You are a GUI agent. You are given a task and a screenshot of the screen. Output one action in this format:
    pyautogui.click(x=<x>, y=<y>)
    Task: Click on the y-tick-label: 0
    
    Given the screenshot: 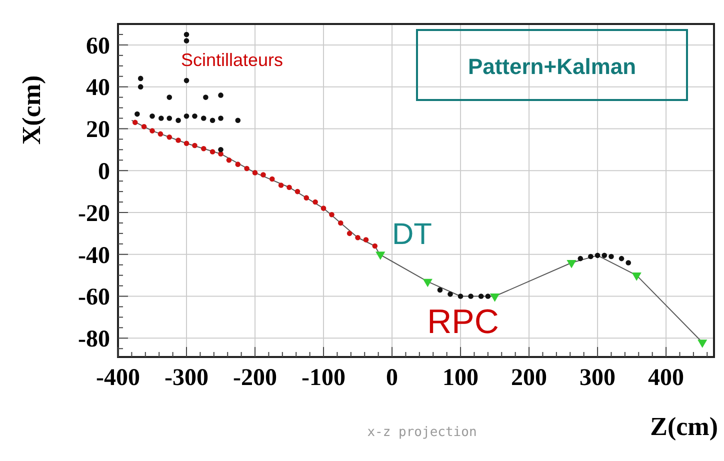 What is the action you would take?
    pyautogui.click(x=104, y=172)
    